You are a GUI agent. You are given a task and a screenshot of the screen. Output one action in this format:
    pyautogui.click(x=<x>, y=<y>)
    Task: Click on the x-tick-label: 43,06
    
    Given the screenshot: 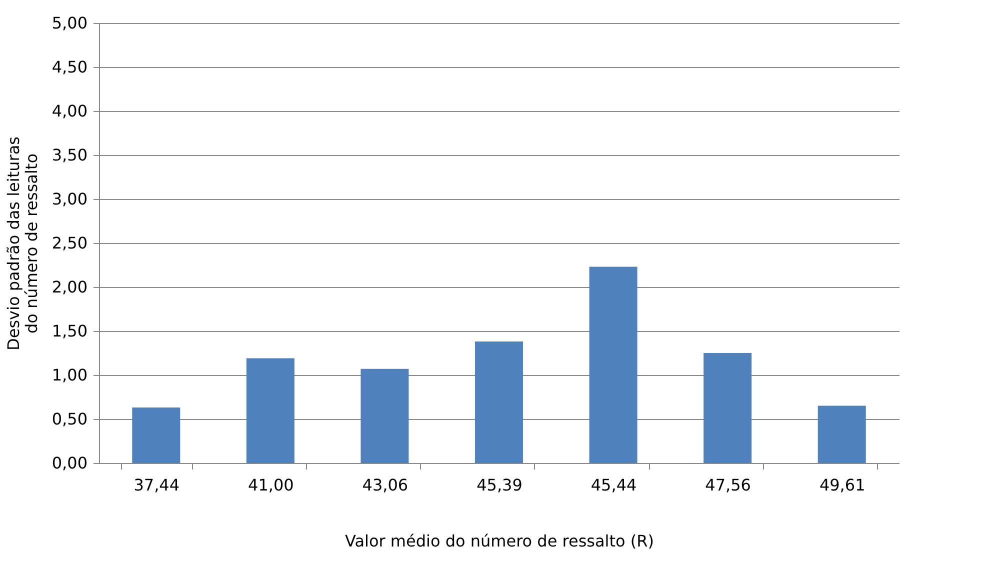 What is the action you would take?
    pyautogui.click(x=385, y=485)
    